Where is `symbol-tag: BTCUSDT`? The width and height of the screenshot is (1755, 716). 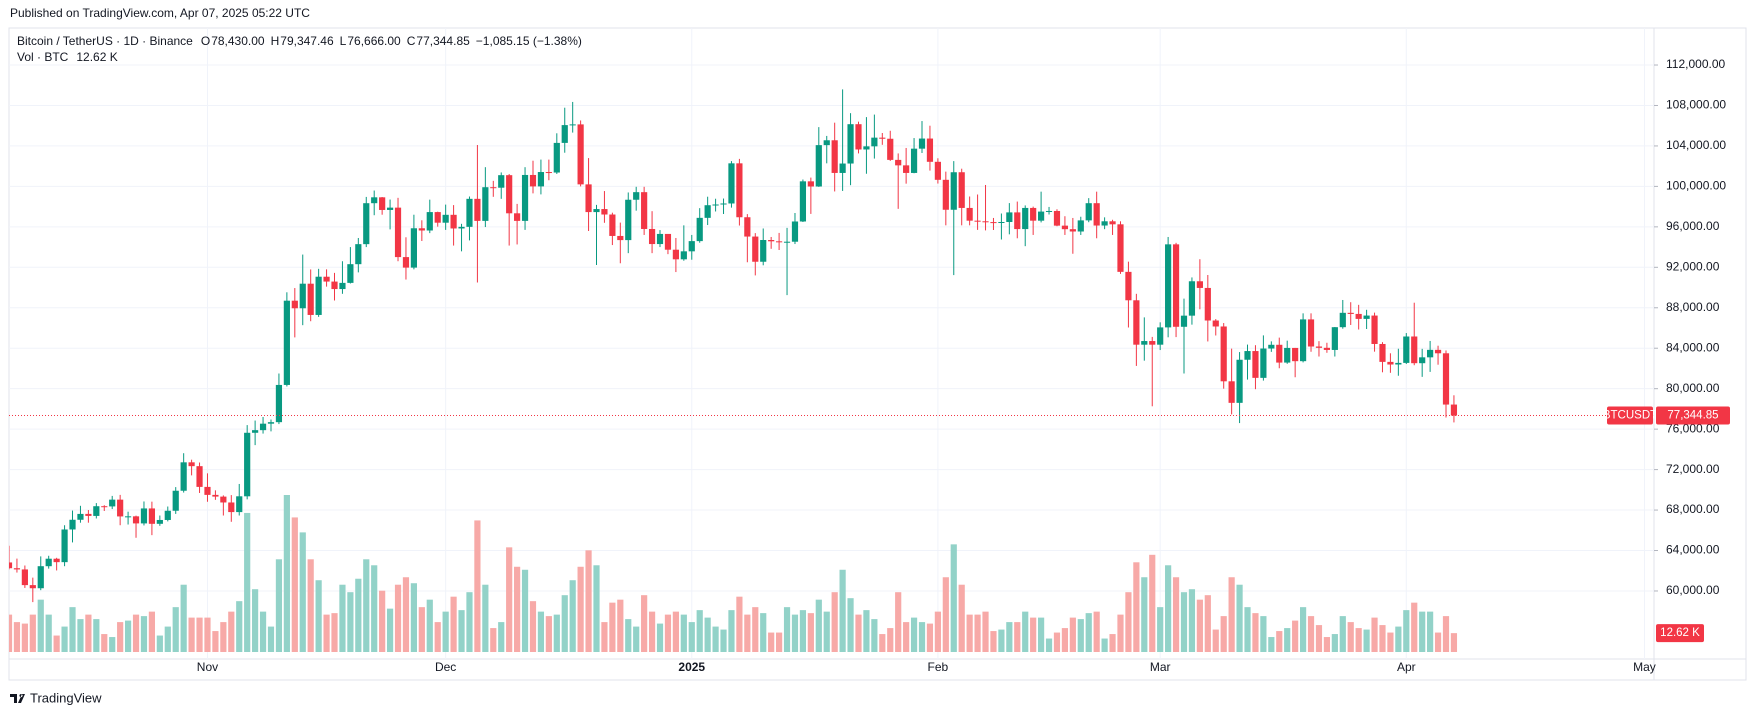
symbol-tag: BTCUSDT is located at coordinates (1630, 416).